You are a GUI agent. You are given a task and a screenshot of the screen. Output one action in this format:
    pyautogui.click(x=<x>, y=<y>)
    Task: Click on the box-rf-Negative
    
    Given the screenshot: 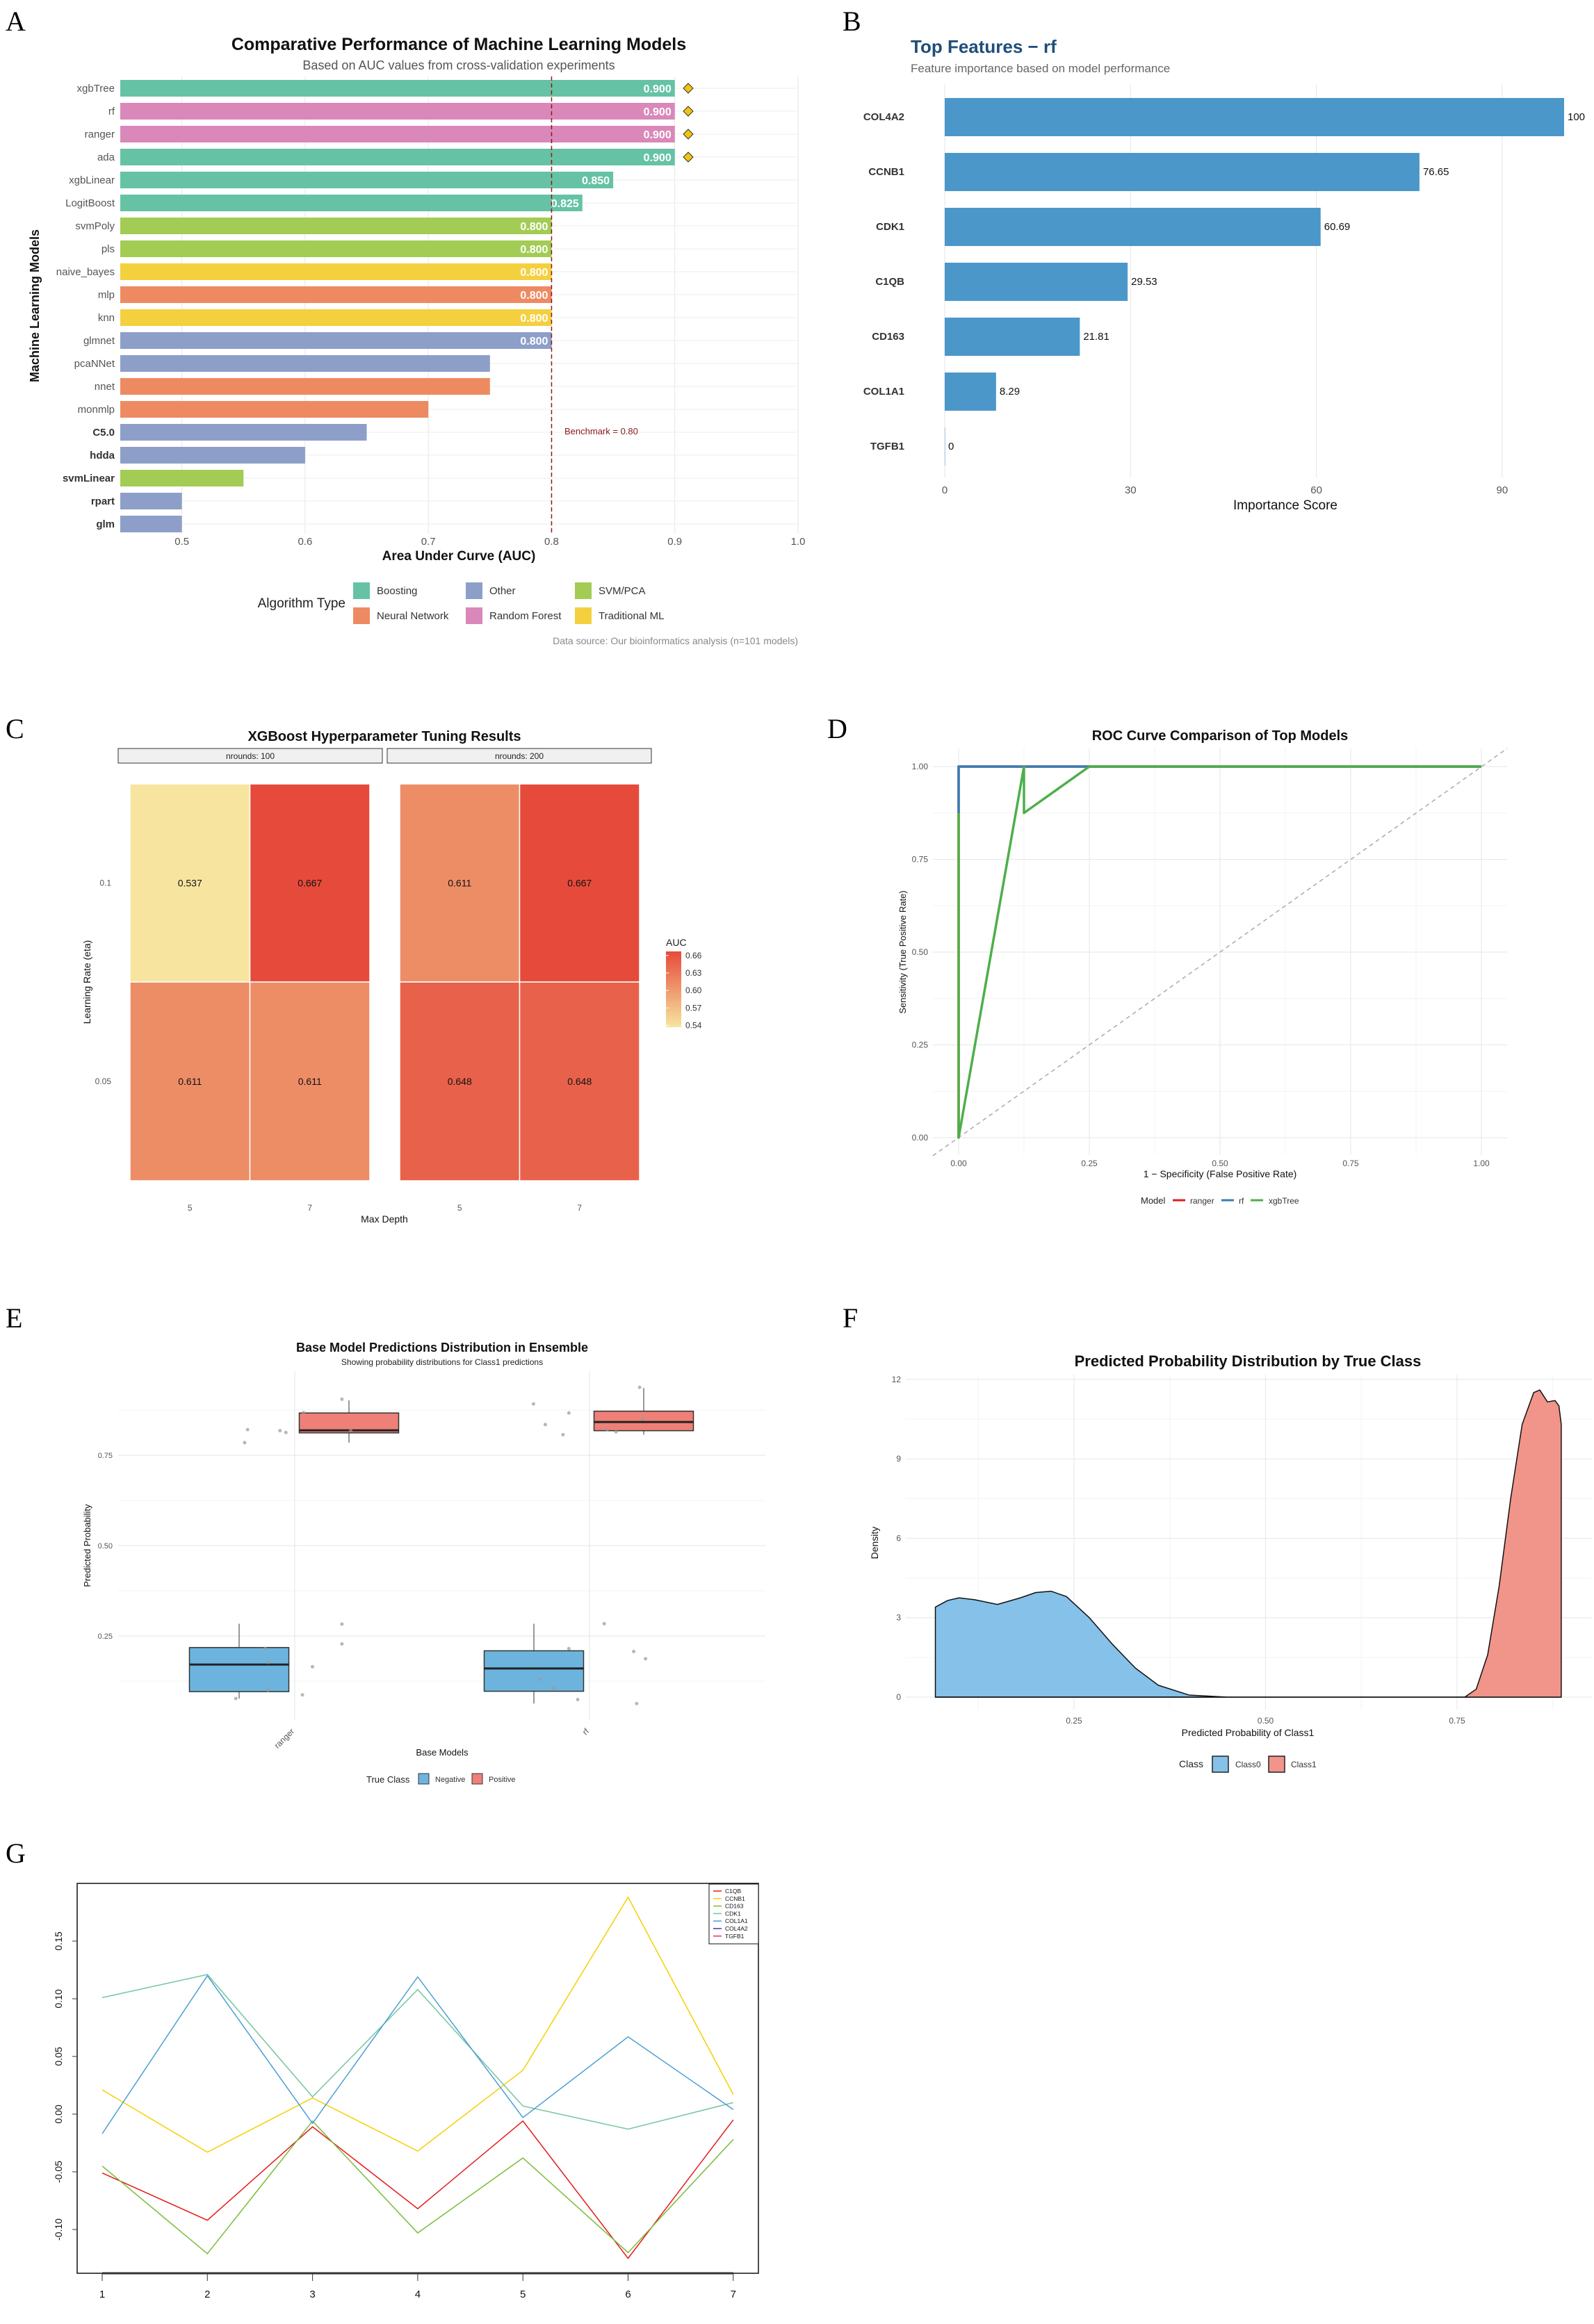 What is the action you would take?
    pyautogui.click(x=534, y=1671)
    